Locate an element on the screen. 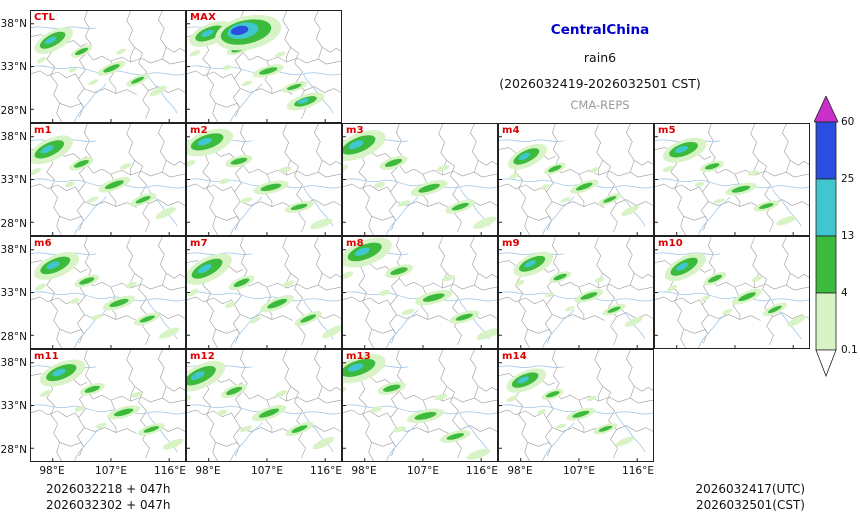  colorbar is located at coordinates (826, 237).